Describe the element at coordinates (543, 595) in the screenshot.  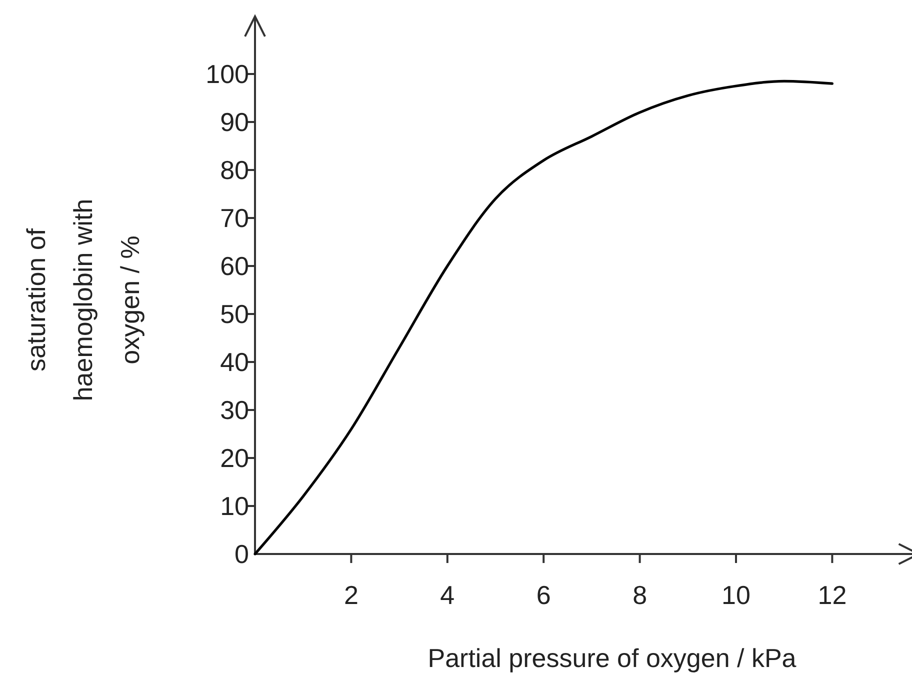
I see `x-tick-label: 6` at that location.